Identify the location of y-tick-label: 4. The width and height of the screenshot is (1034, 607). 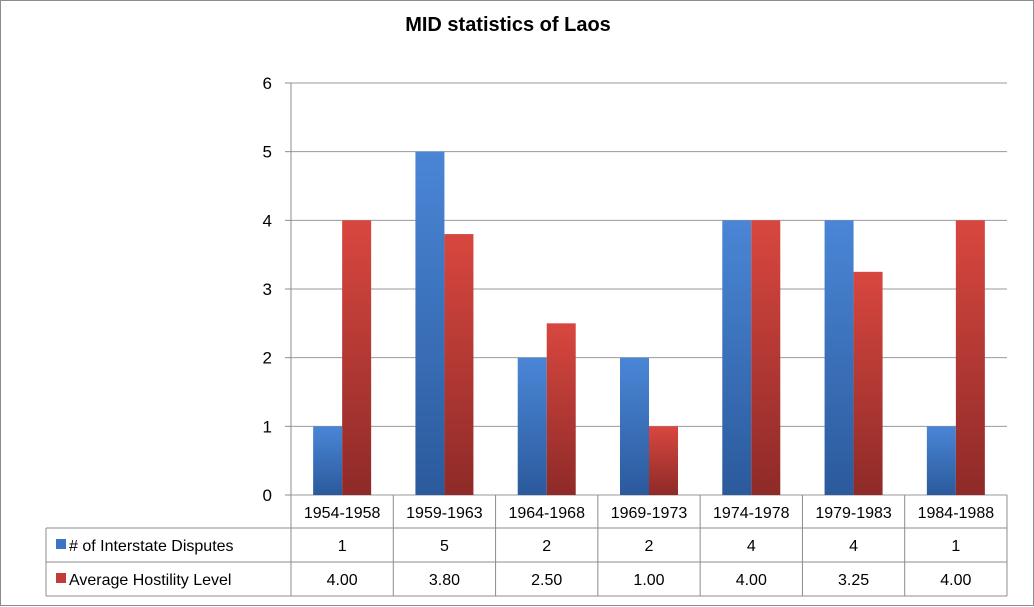
(267, 220).